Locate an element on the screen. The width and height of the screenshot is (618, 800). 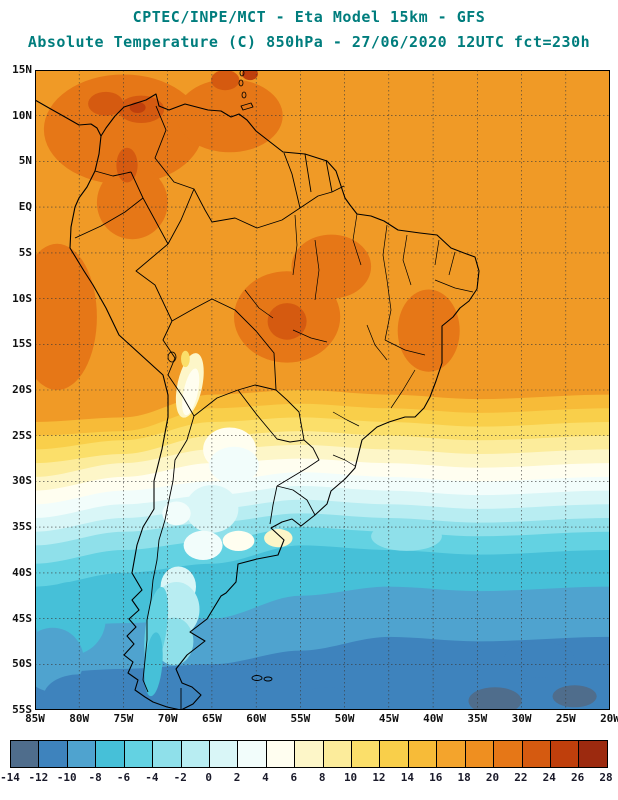
lat-tick-label: 55S is located at coordinates (22, 709).